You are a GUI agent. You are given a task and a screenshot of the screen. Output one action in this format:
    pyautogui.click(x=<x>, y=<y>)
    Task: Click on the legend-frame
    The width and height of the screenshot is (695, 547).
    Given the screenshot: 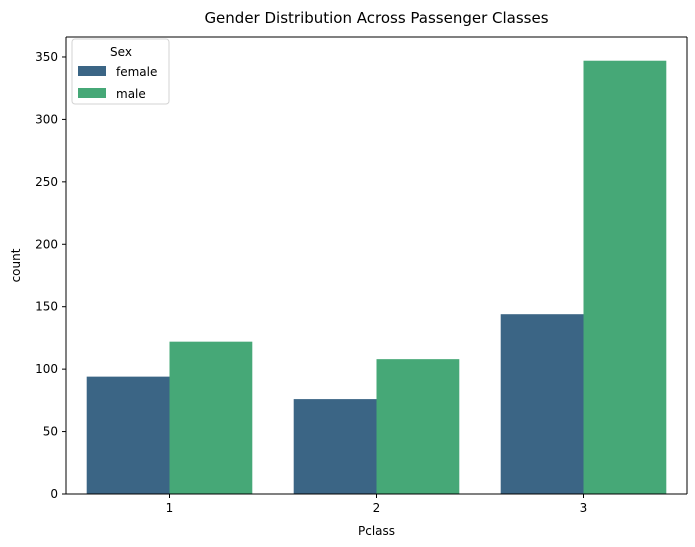 What is the action you would take?
    pyautogui.click(x=120, y=71)
    